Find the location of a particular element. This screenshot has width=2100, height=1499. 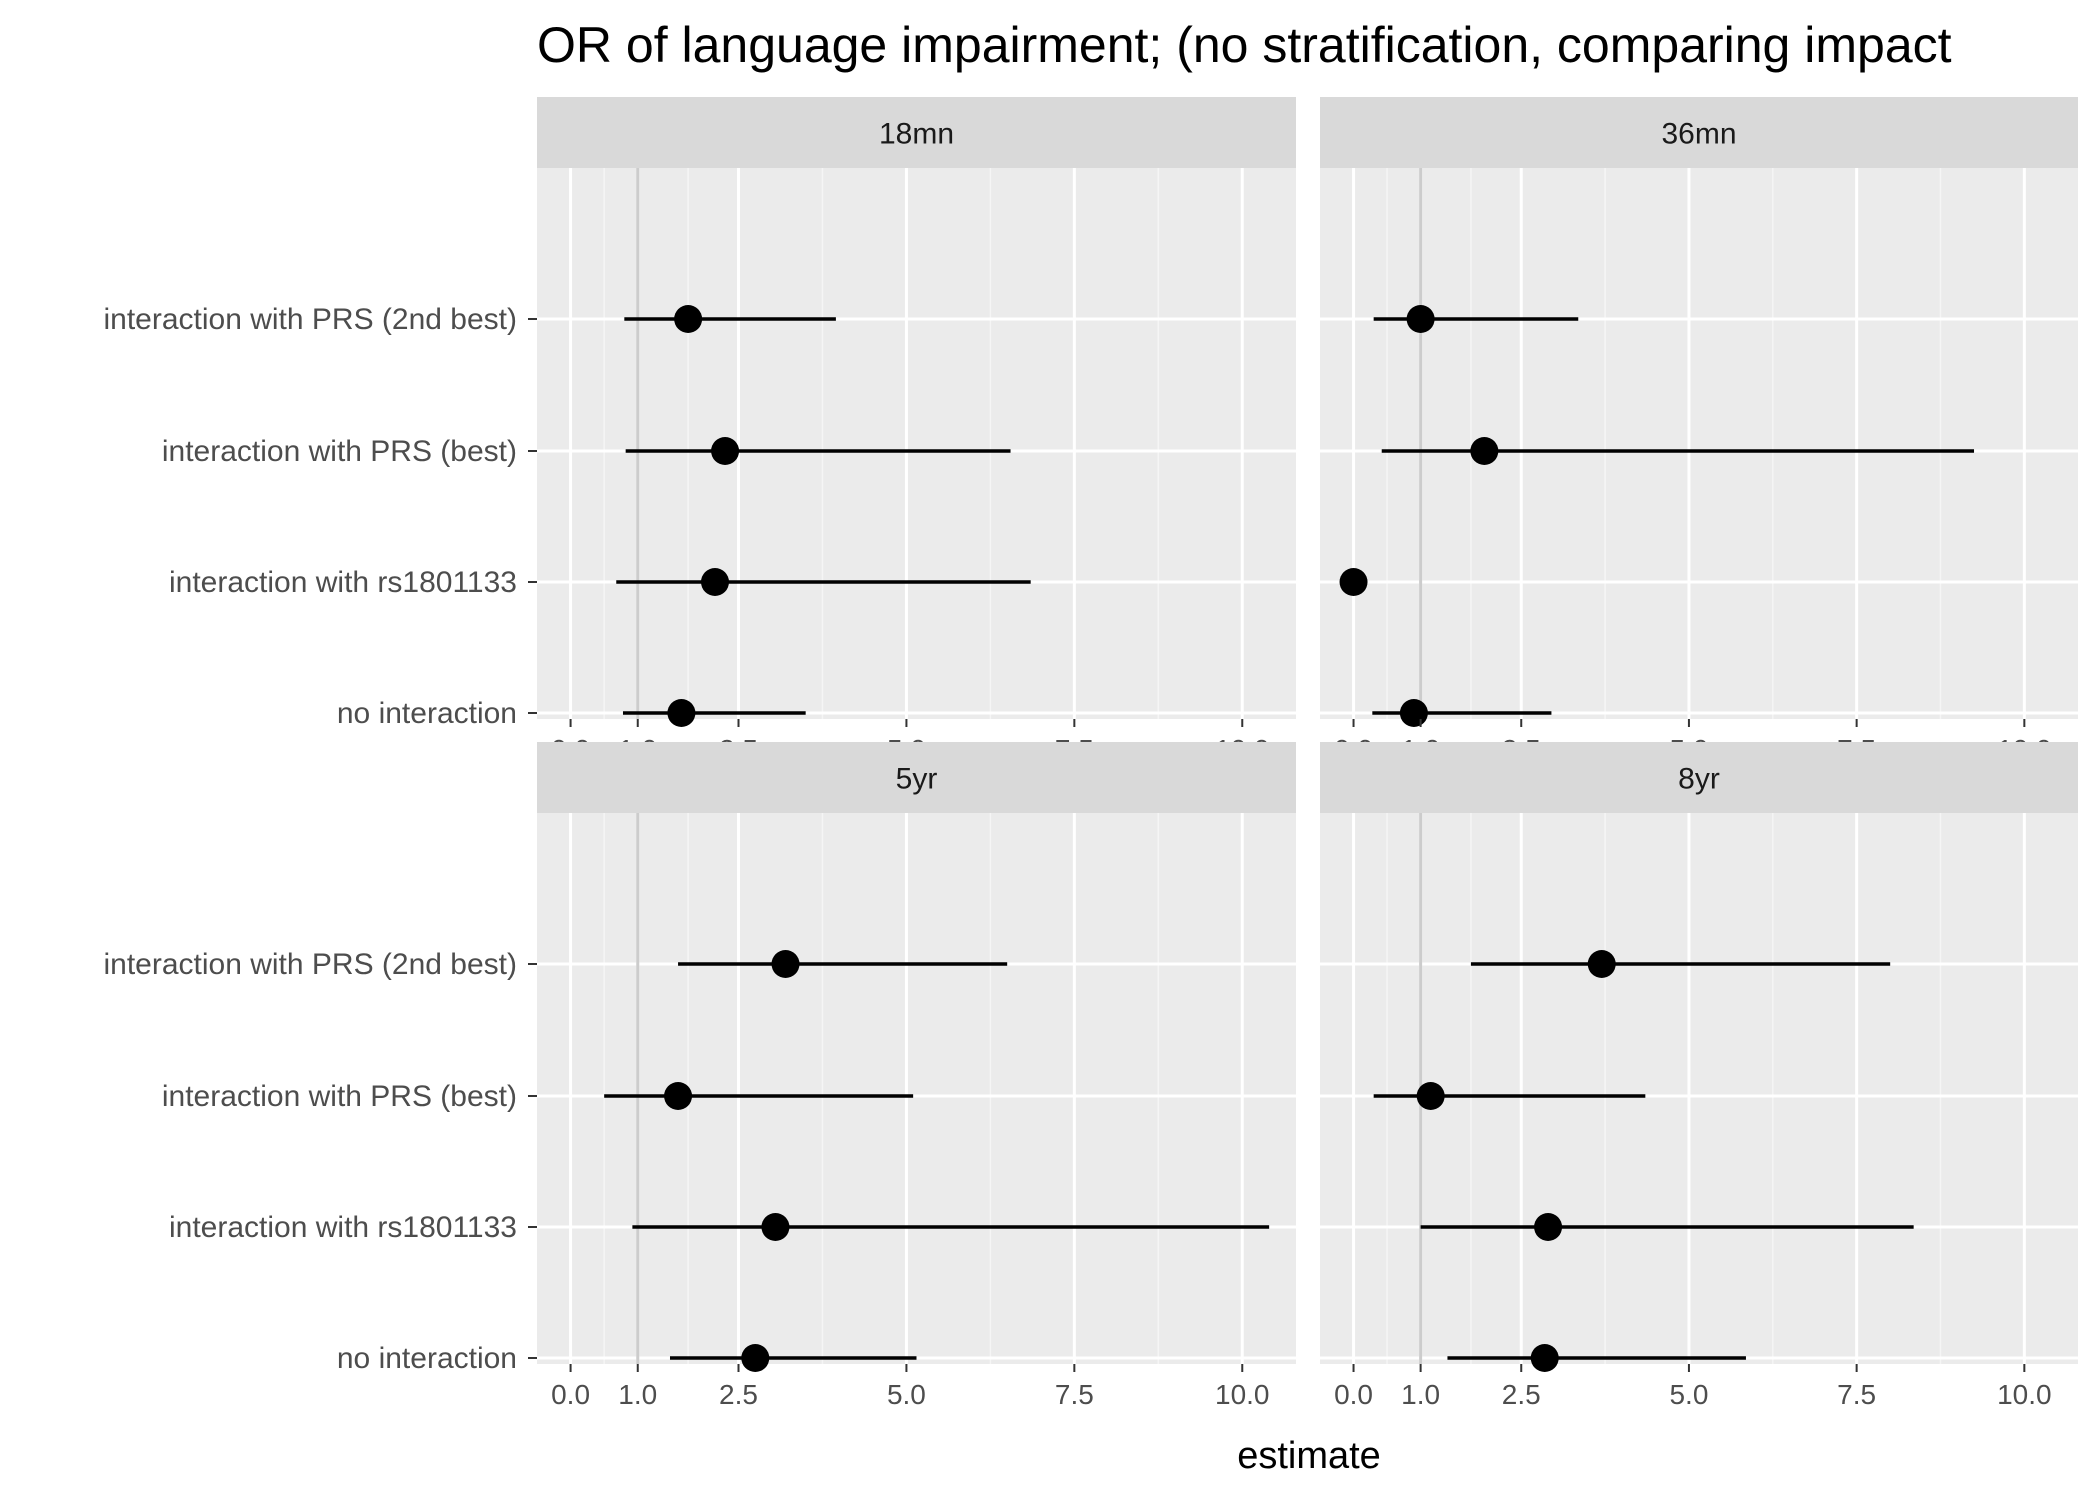

facet-strip-label: 18mn is located at coordinates (916, 134).